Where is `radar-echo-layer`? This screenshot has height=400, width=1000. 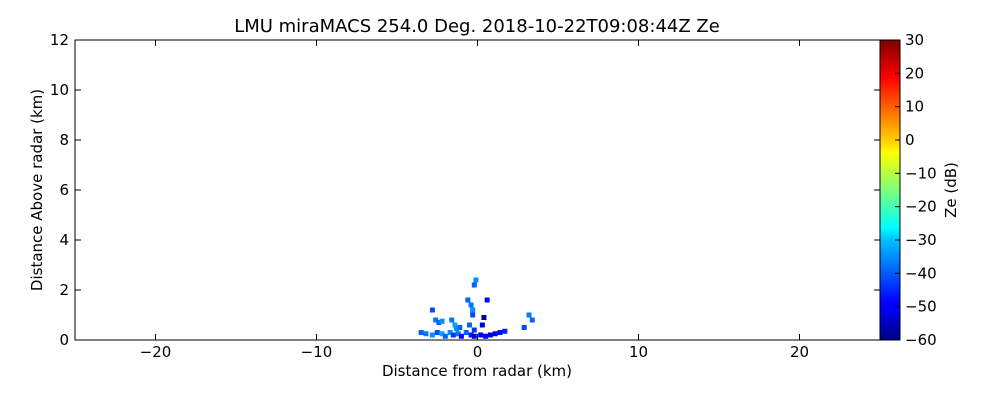 radar-echo-layer is located at coordinates (476, 308).